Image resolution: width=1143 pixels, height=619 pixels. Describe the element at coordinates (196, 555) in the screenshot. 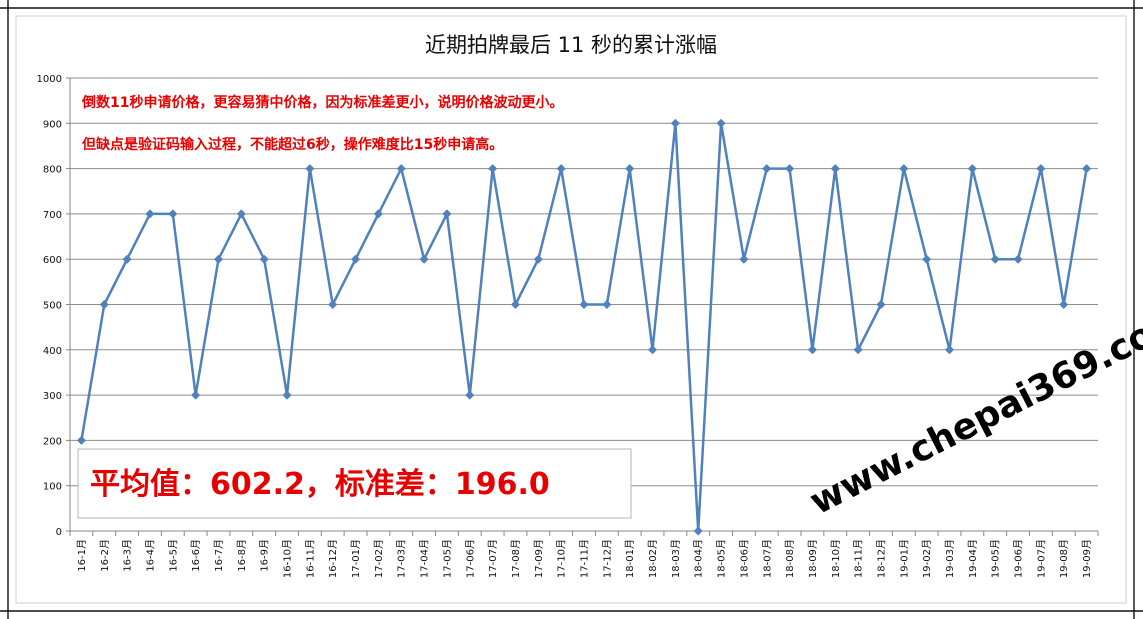

I see `x-tick-label: 16-6月` at that location.